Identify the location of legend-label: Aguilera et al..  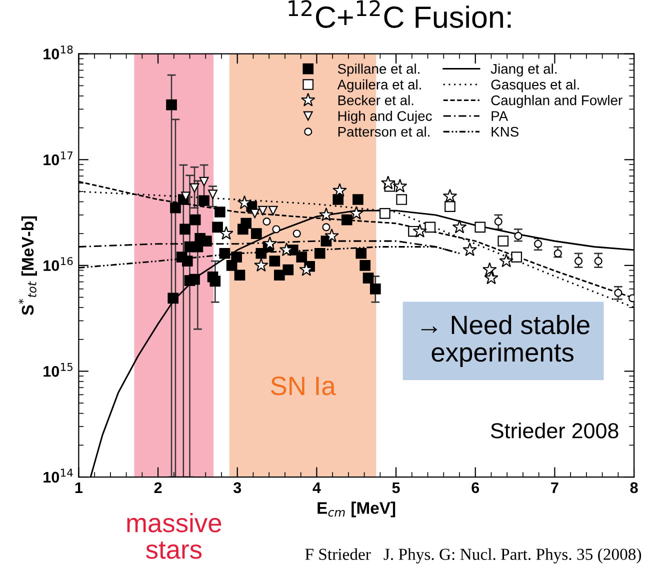
(379, 85).